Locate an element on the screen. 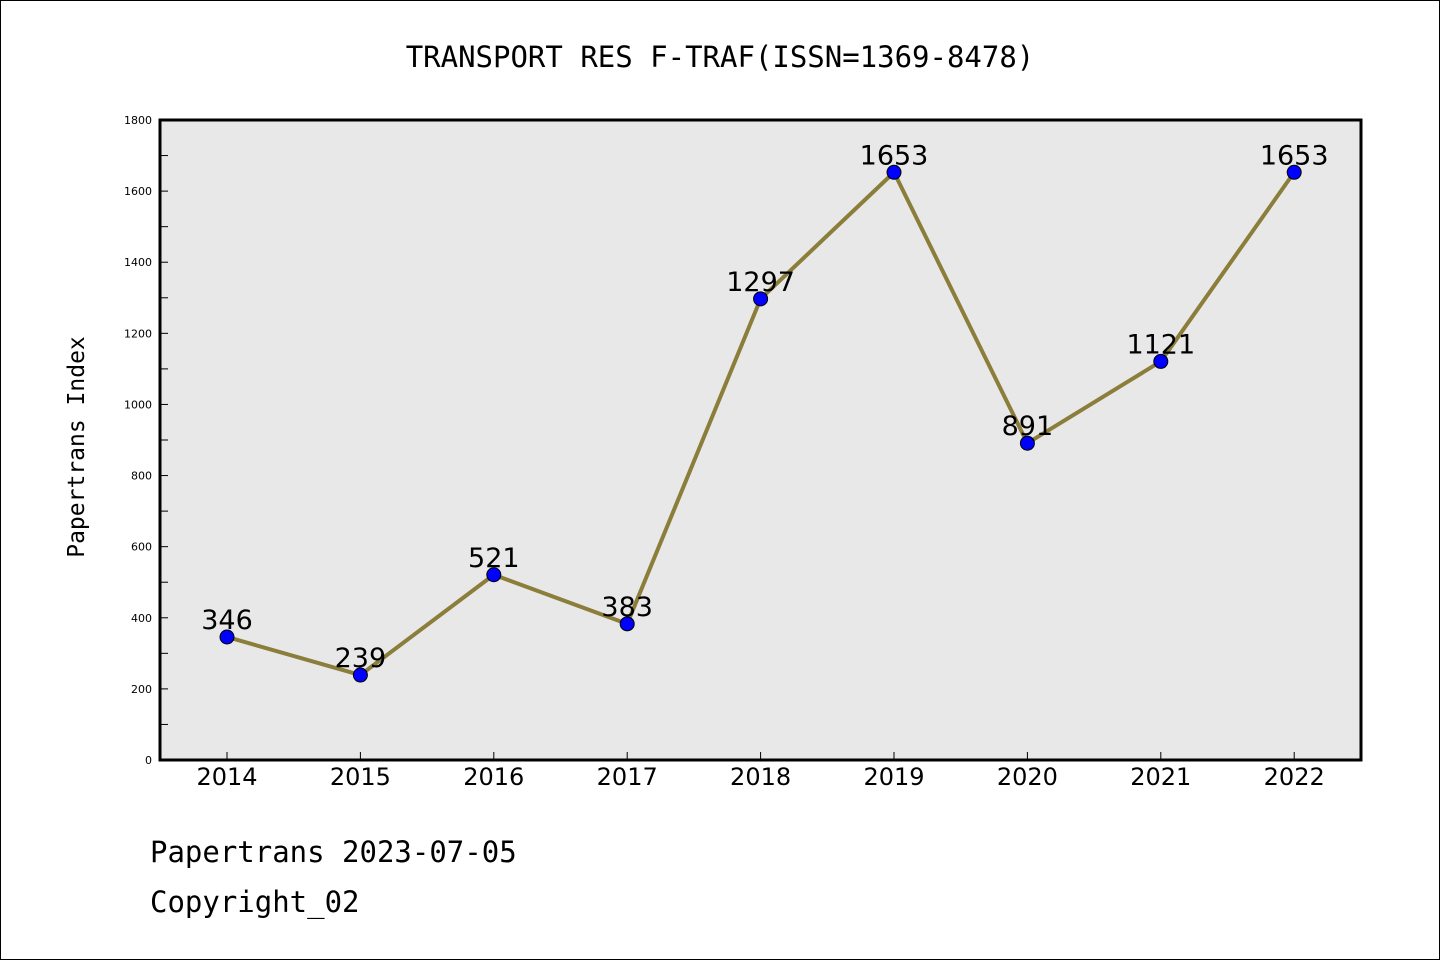  x-tick-label: 2021 is located at coordinates (1160, 777).